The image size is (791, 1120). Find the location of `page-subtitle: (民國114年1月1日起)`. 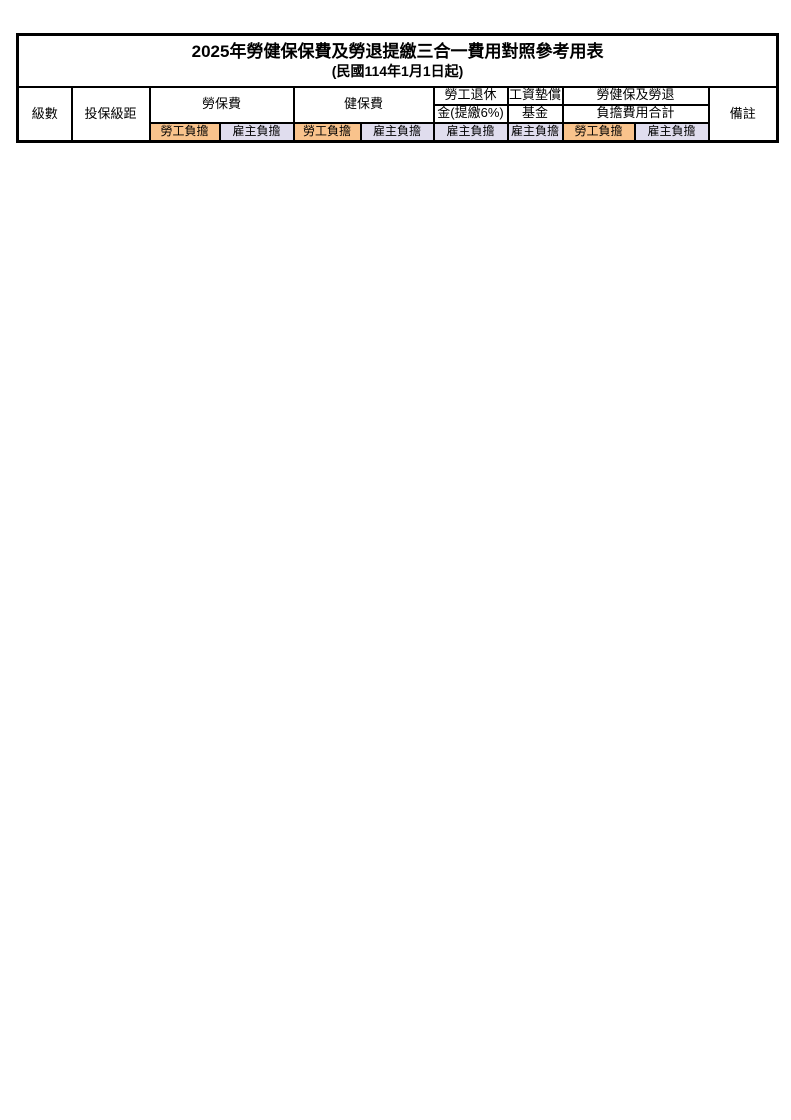

page-subtitle: (民國114年1月1日起) is located at coordinates (397, 70).